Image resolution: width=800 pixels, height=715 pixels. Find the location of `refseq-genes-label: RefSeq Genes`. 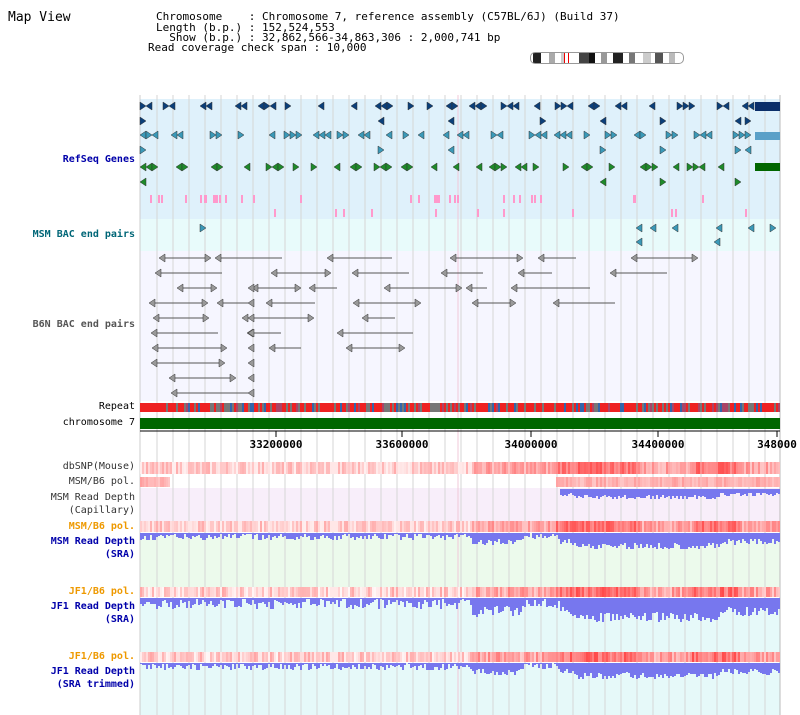

refseq-genes-label: RefSeq Genes is located at coordinates (98, 159).